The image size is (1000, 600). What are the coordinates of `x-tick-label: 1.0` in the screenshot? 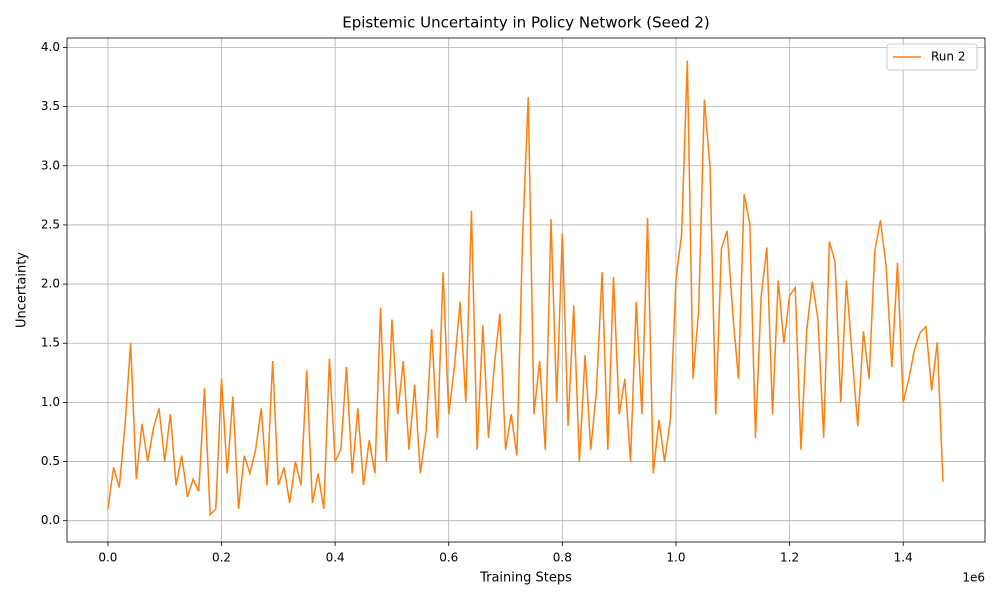 It's located at (675, 558).